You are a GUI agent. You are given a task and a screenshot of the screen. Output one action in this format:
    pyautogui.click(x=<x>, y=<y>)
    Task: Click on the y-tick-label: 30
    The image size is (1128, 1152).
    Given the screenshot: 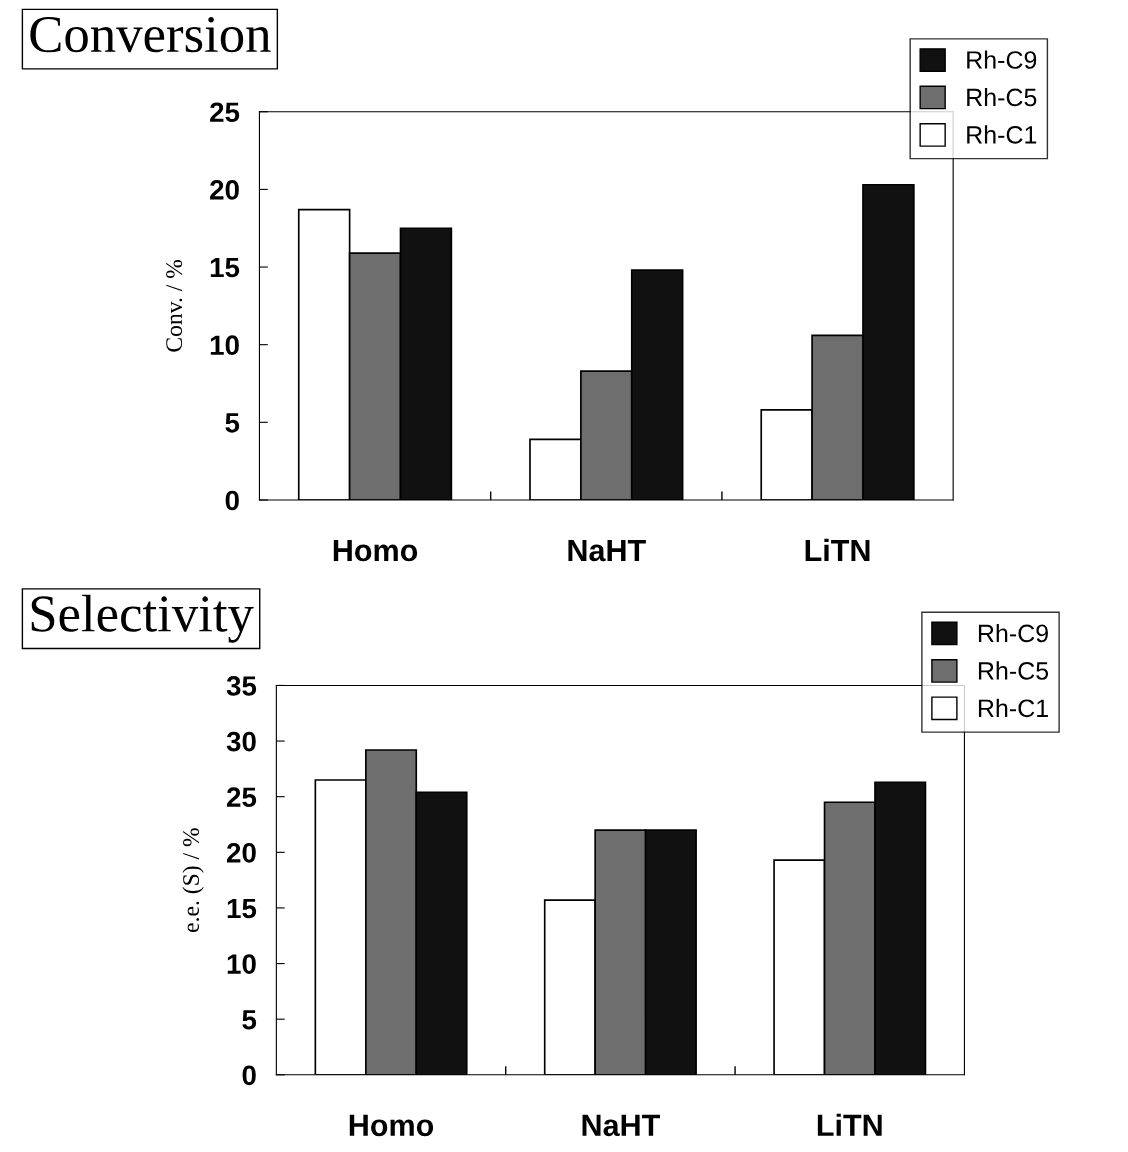 What is the action you would take?
    pyautogui.click(x=241, y=741)
    